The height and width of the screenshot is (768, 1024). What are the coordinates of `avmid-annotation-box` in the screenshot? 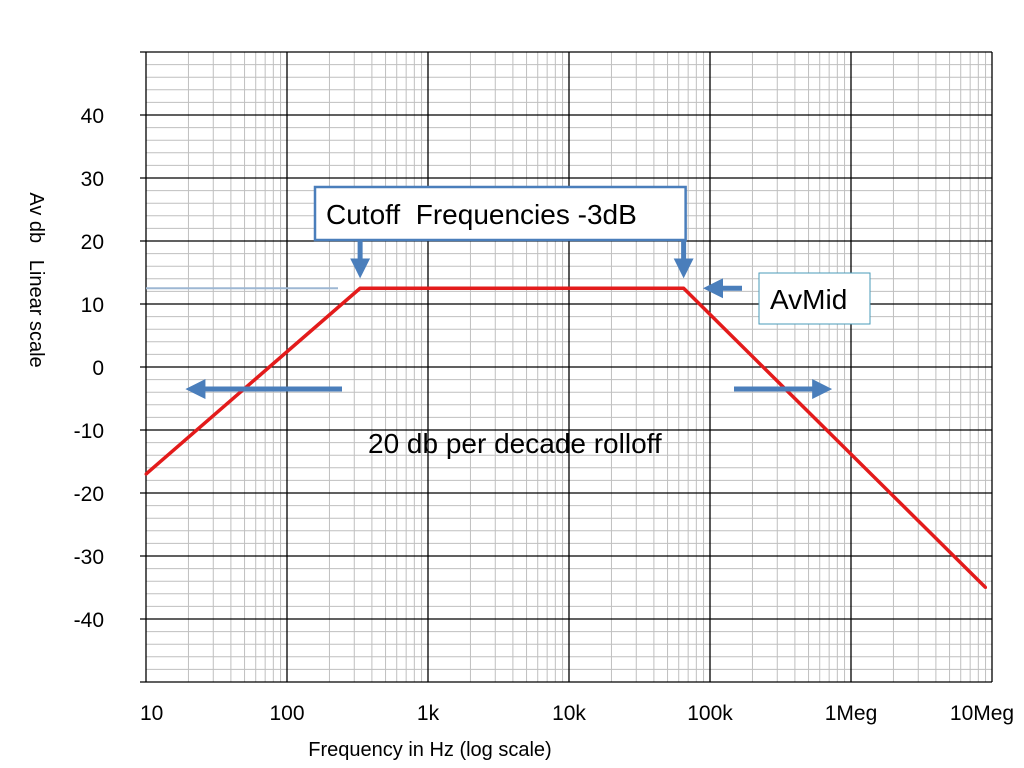 It's located at (814, 298).